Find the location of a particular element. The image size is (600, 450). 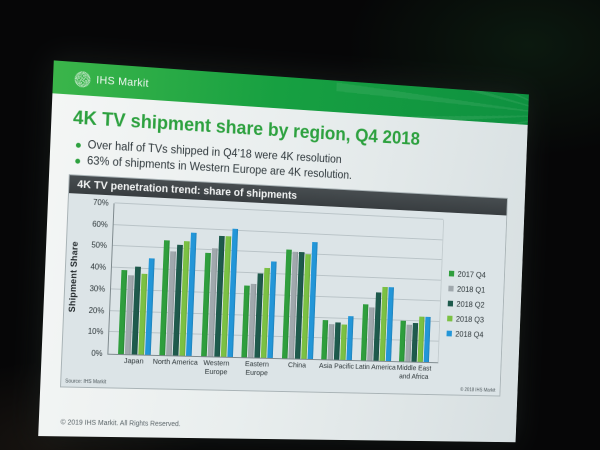

legend-item: 2018 Q4 is located at coordinates (473, 334).